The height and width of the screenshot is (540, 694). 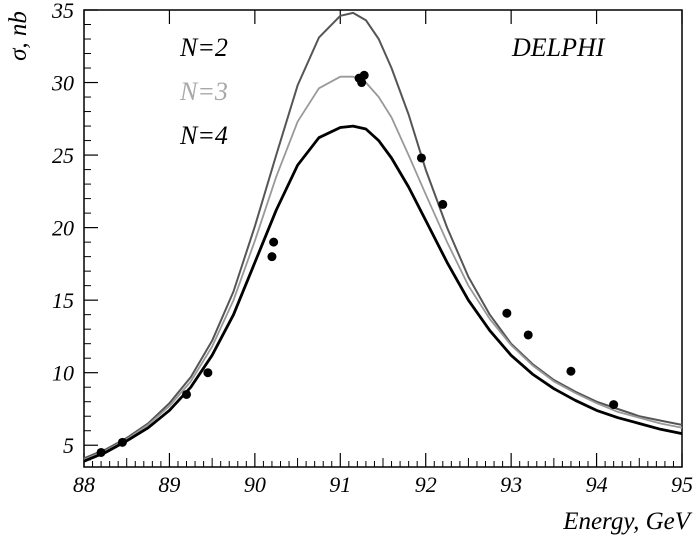 What do you see at coordinates (63, 373) in the screenshot?
I see `y-tick-label: 10` at bounding box center [63, 373].